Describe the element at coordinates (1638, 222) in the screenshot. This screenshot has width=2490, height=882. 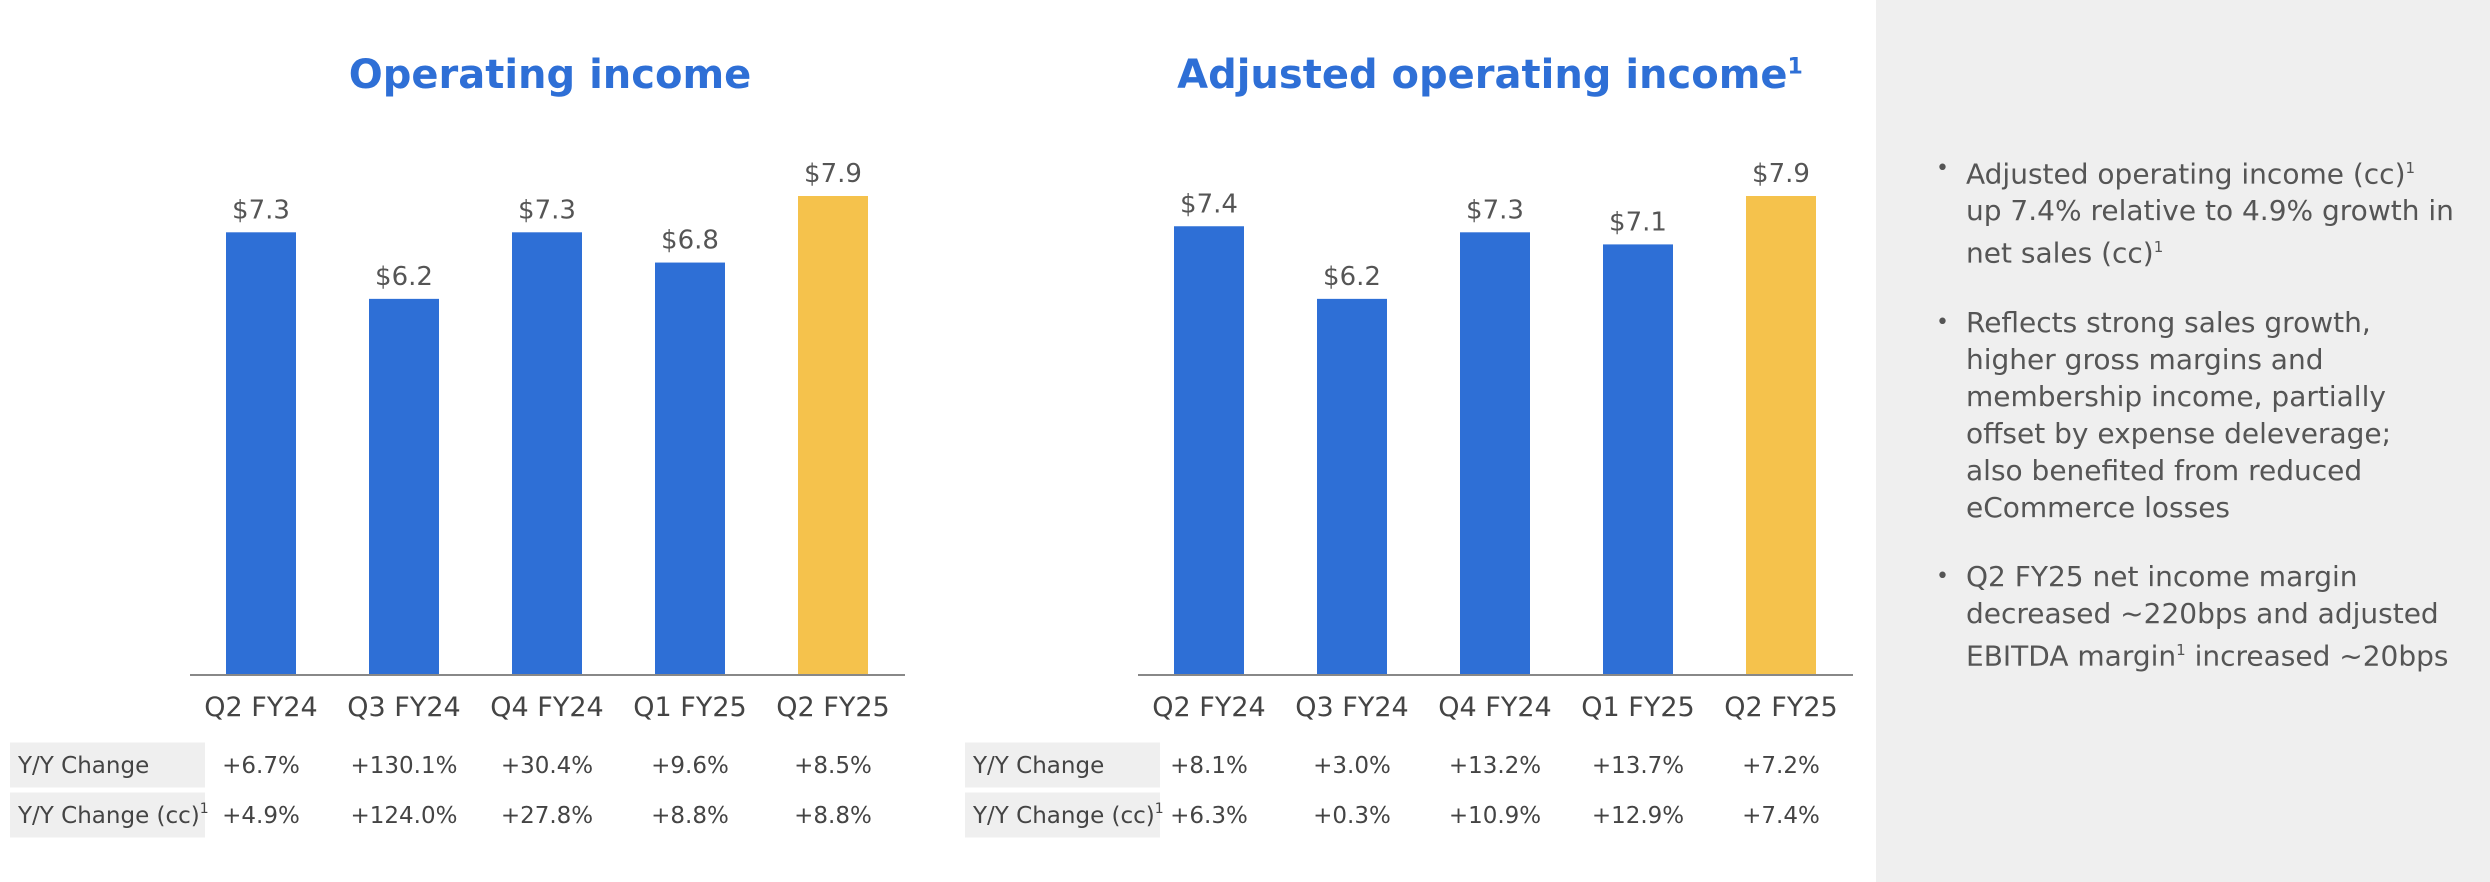
I see `bar-value-label: $7.1` at that location.